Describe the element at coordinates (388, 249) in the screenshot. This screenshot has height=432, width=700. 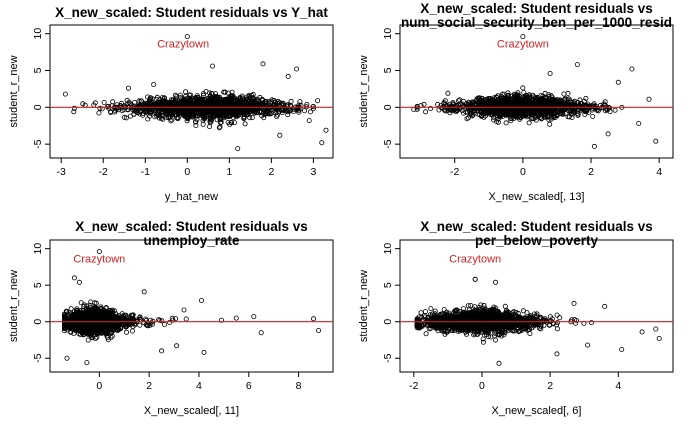
I see `y-tick-label: 10` at that location.